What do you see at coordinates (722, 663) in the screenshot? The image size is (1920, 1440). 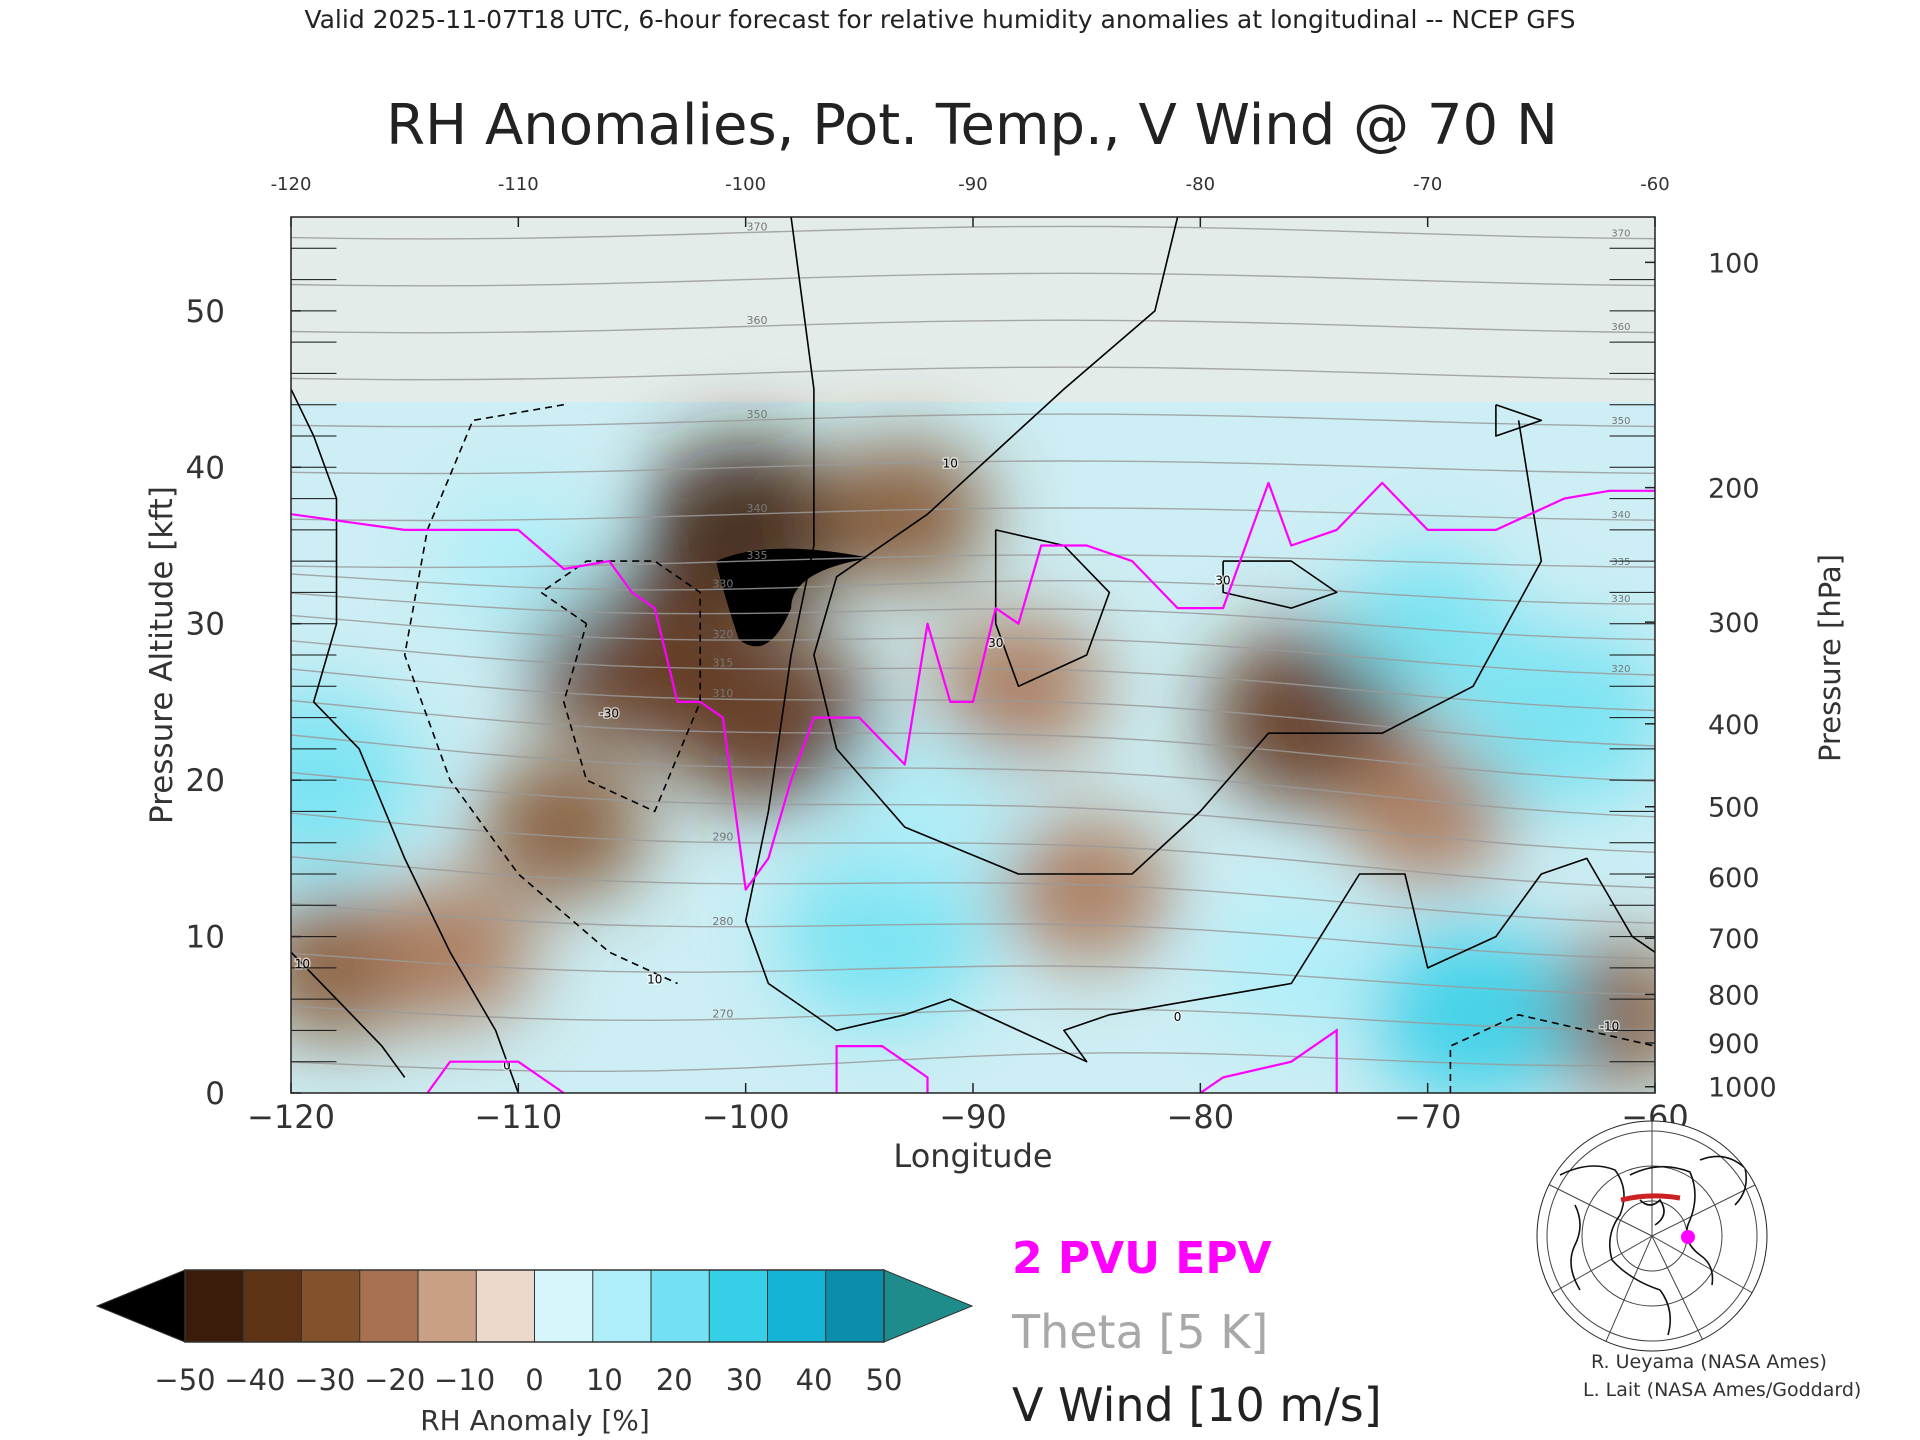 I see `theta-label: 315` at bounding box center [722, 663].